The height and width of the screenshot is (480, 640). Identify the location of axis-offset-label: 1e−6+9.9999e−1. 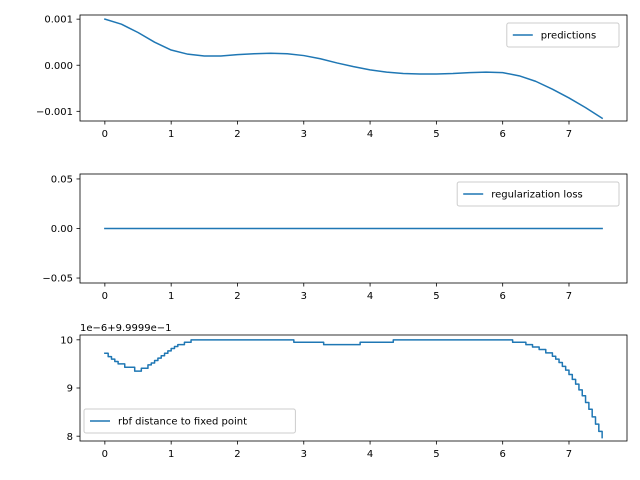
(126, 328).